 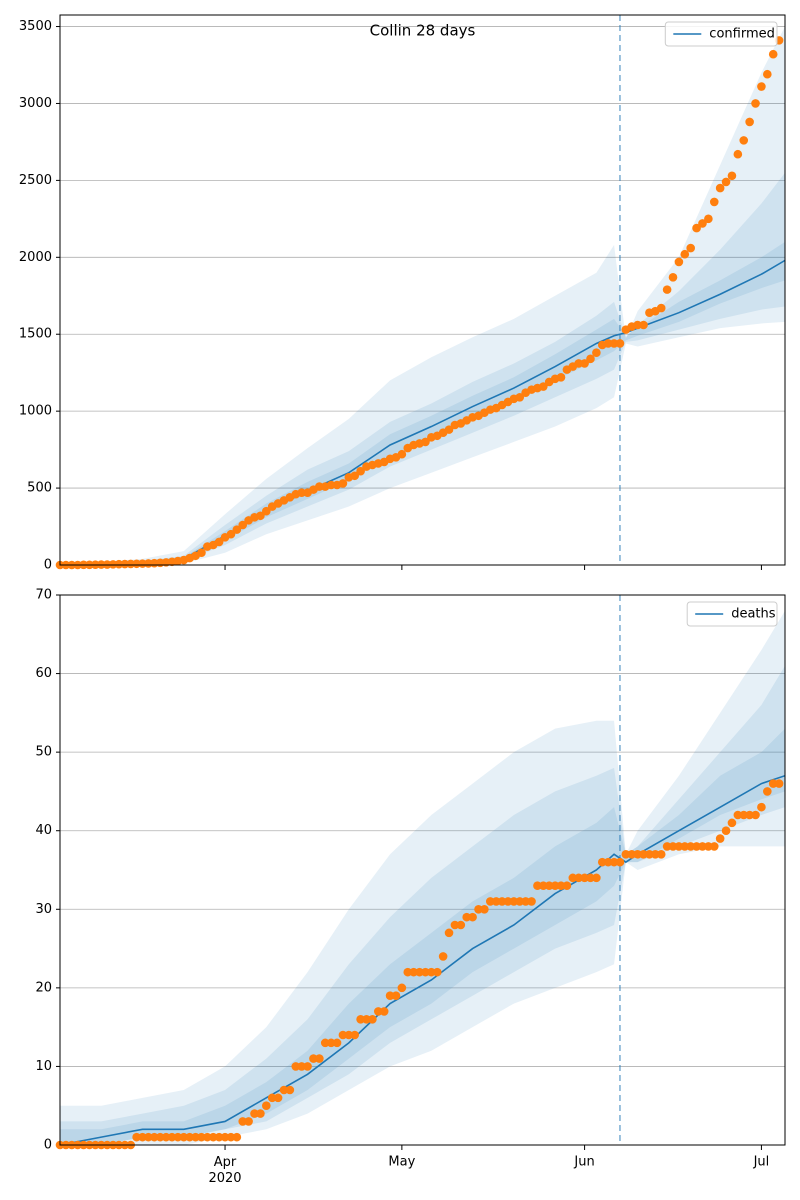 I want to click on x-tick-label: Apr 2020, so click(x=224, y=1170).